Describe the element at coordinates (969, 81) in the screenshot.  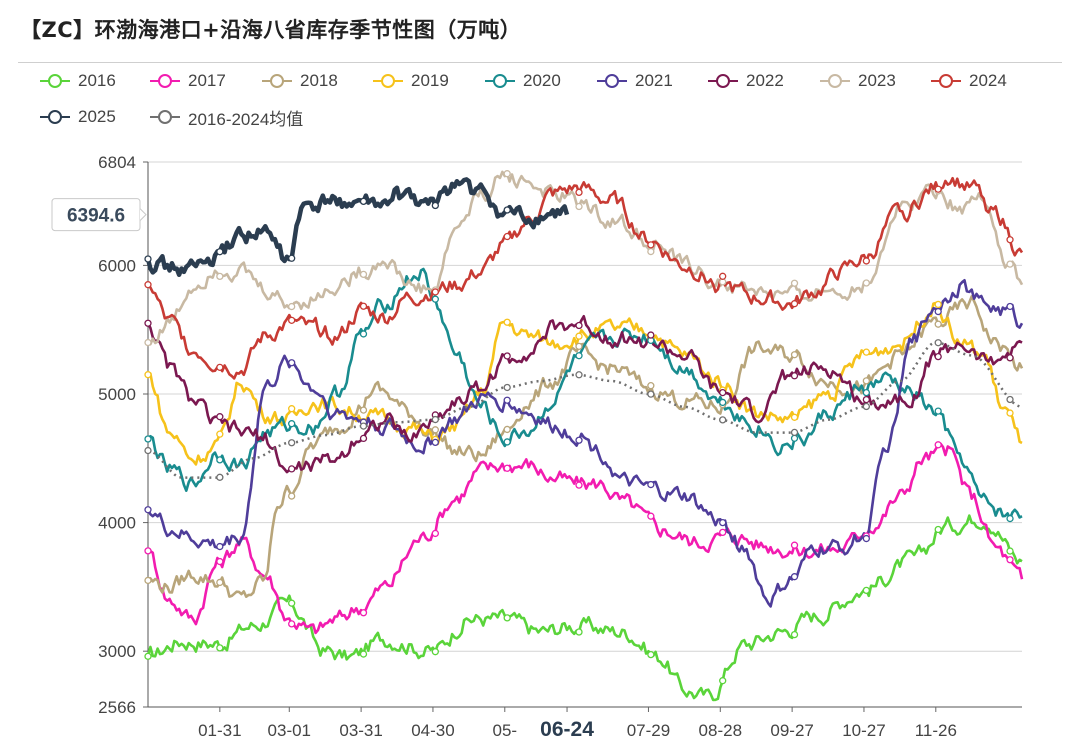
I see `legend-item-2024: 2024` at that location.